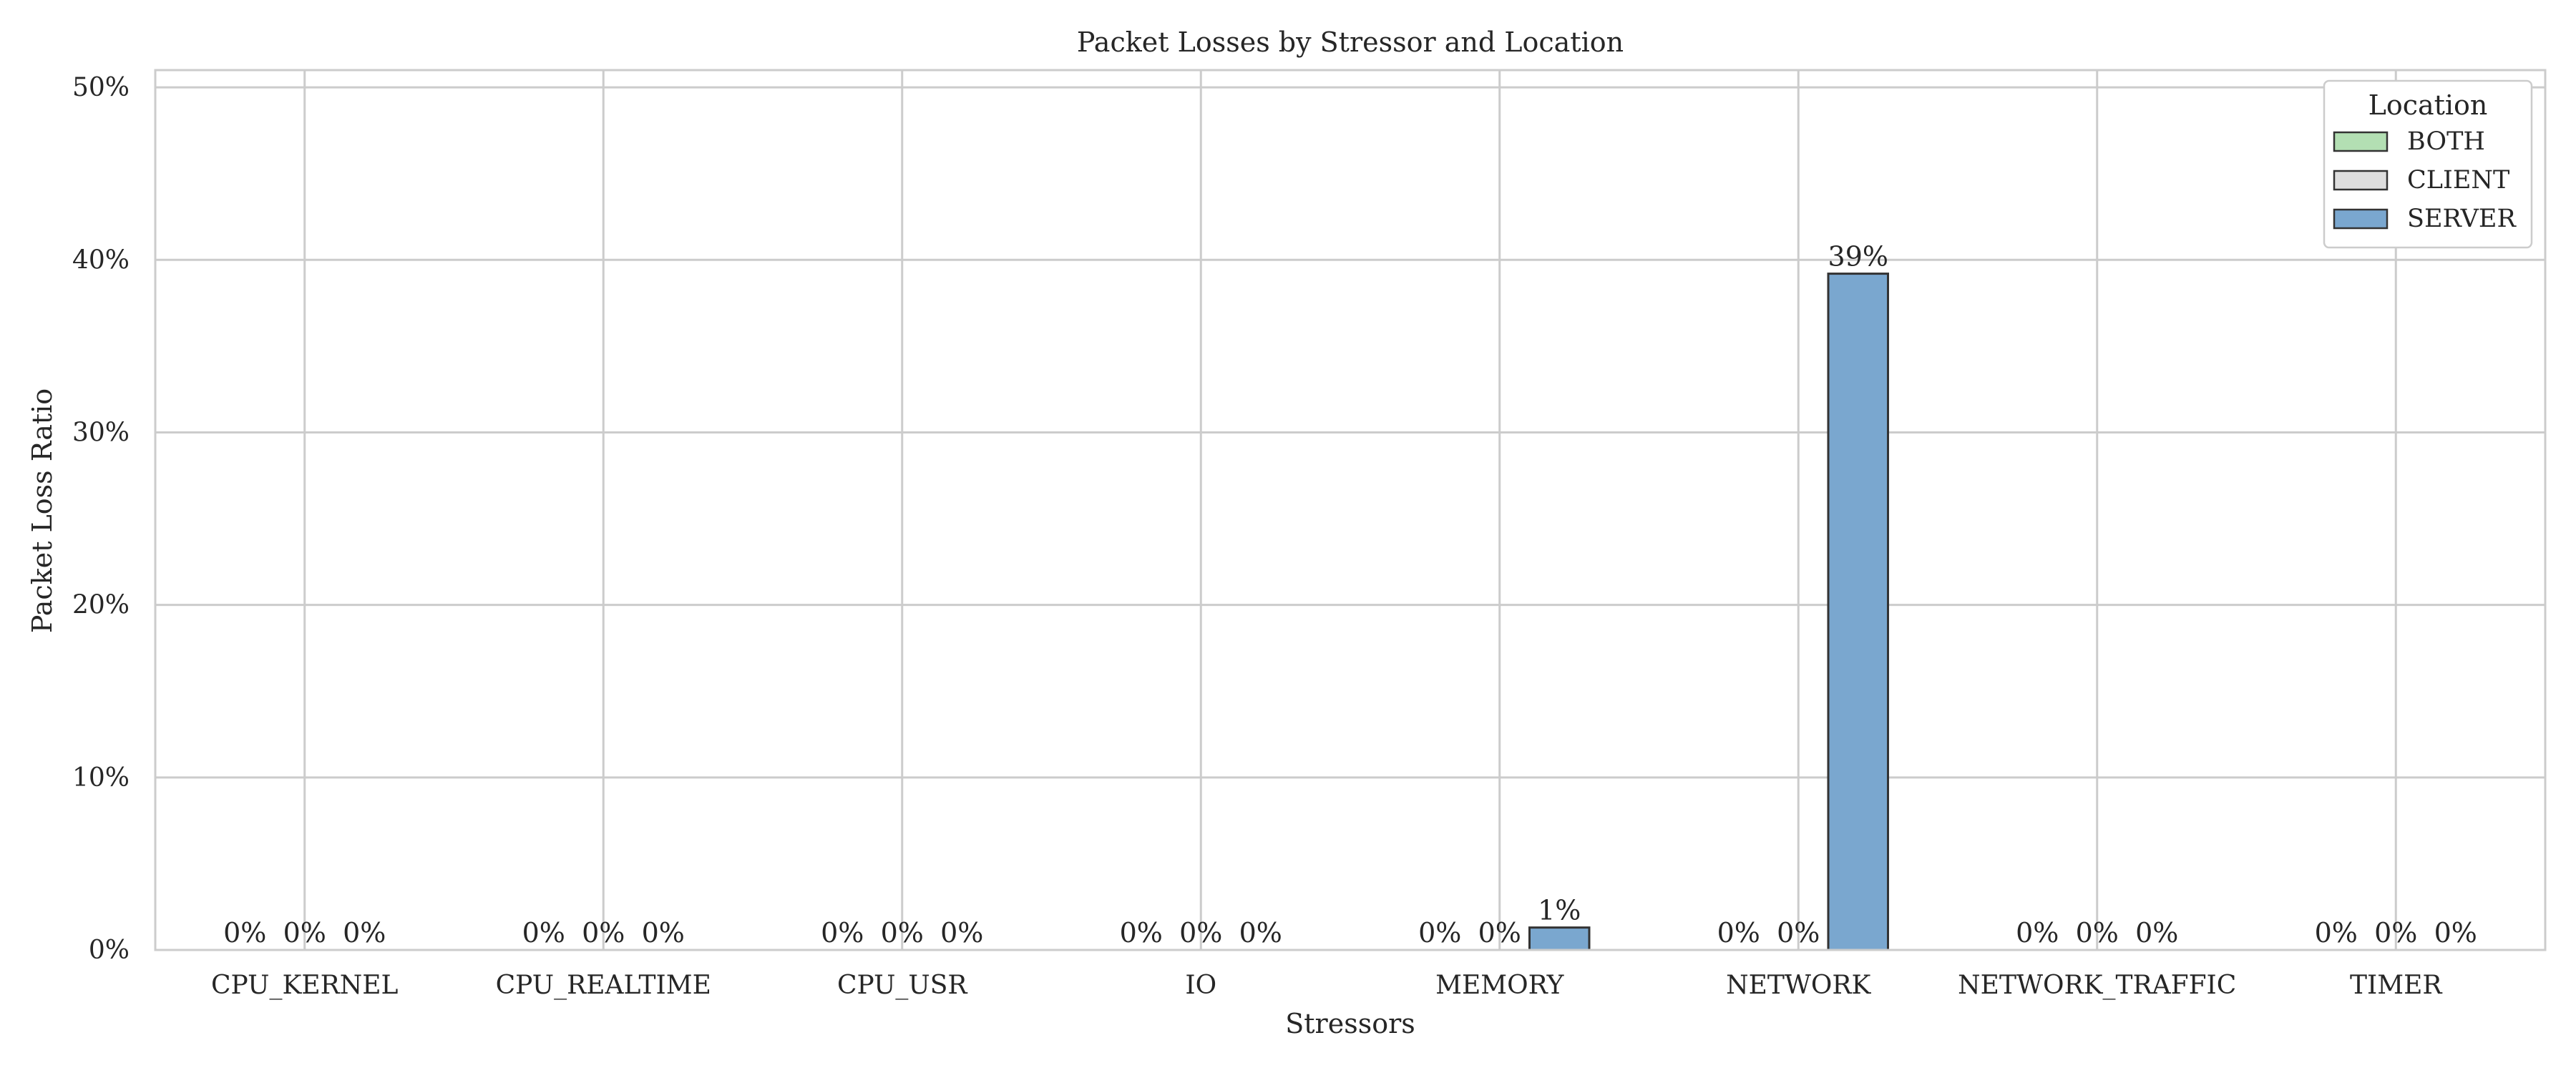  What do you see at coordinates (305, 986) in the screenshot?
I see `x-tick-label: CPU_KERNEL` at bounding box center [305, 986].